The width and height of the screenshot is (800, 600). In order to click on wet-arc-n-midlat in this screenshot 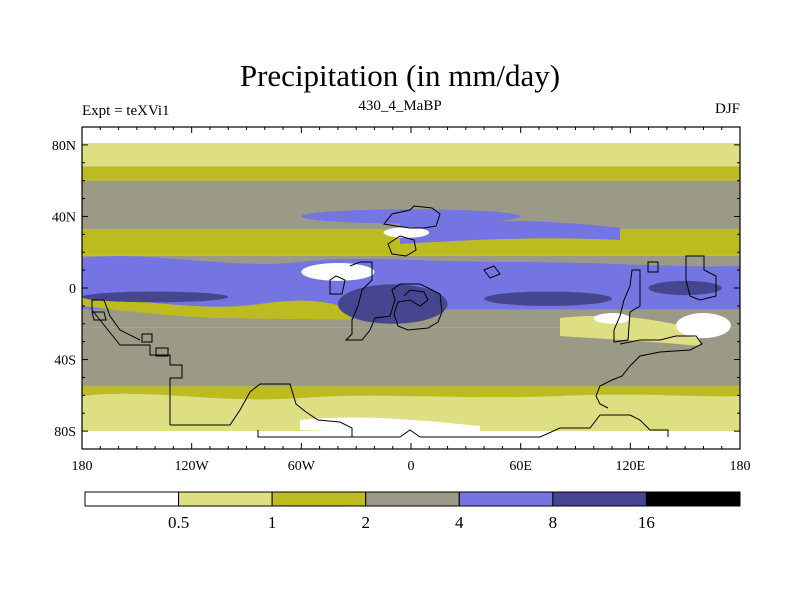, I will do `click(411, 216)`.